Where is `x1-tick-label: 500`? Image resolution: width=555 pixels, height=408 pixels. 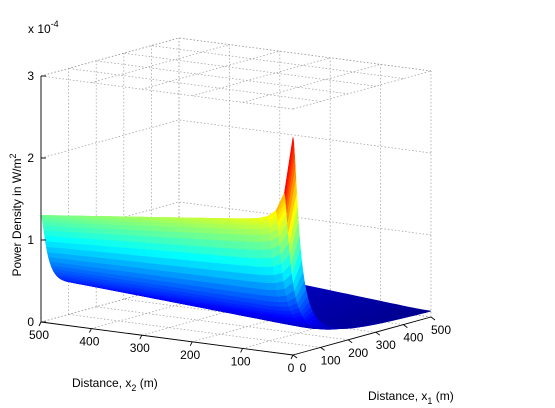
x1-tick-label: 500 is located at coordinates (441, 330).